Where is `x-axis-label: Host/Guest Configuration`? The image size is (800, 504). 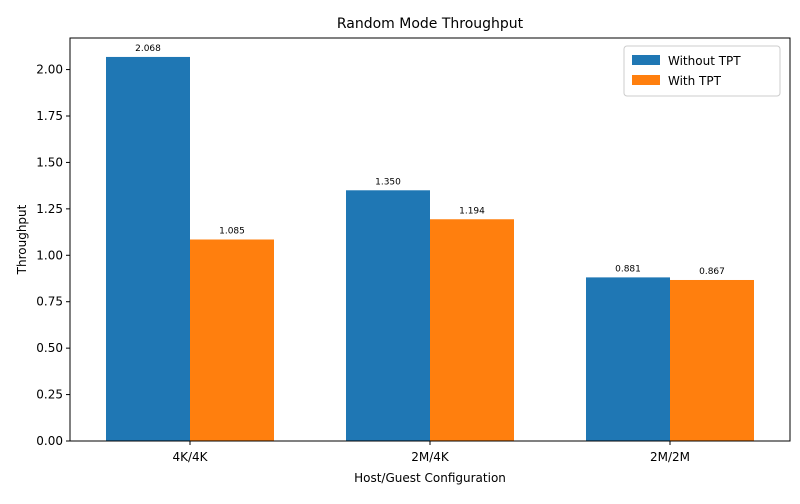
x-axis-label: Host/Guest Configuration is located at coordinates (430, 478).